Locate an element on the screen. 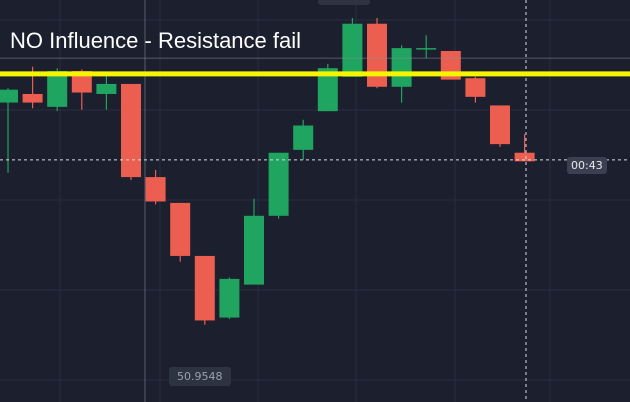  low-price-badge: 50.9548 is located at coordinates (200, 376).